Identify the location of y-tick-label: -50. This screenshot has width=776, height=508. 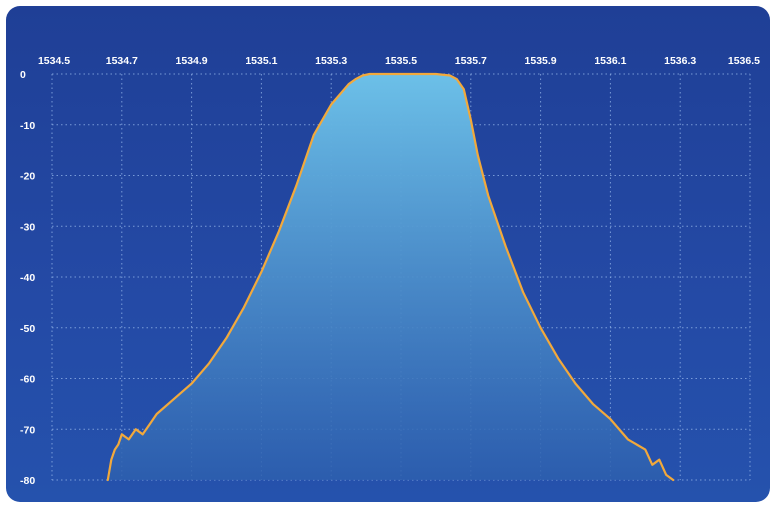
(27, 329).